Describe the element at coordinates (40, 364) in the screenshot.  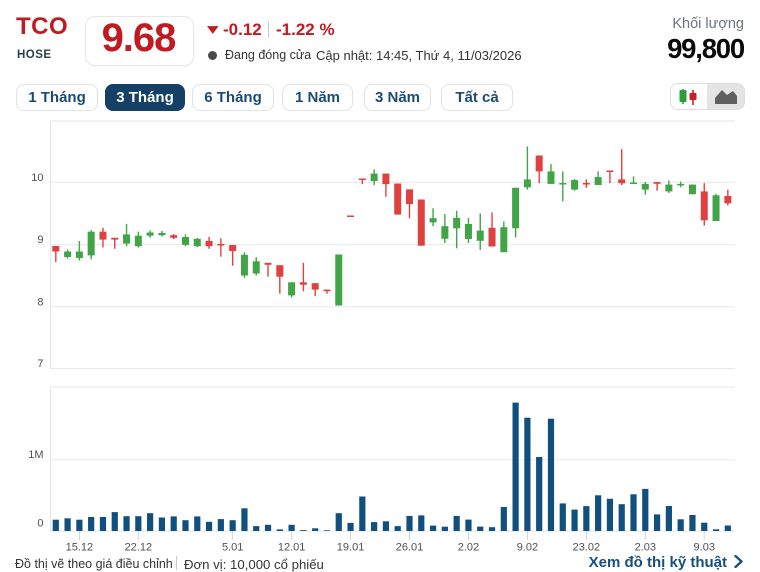
I see `svg-text: 7` at that location.